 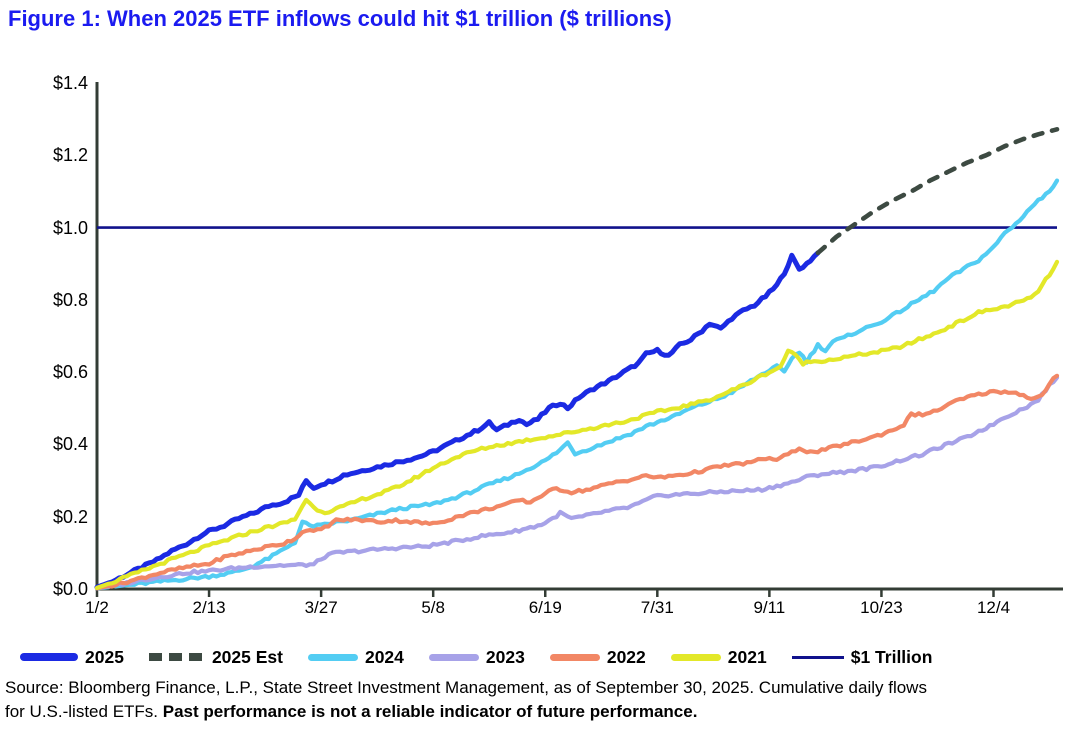 I want to click on legend-swatch-2023, so click(x=453, y=657).